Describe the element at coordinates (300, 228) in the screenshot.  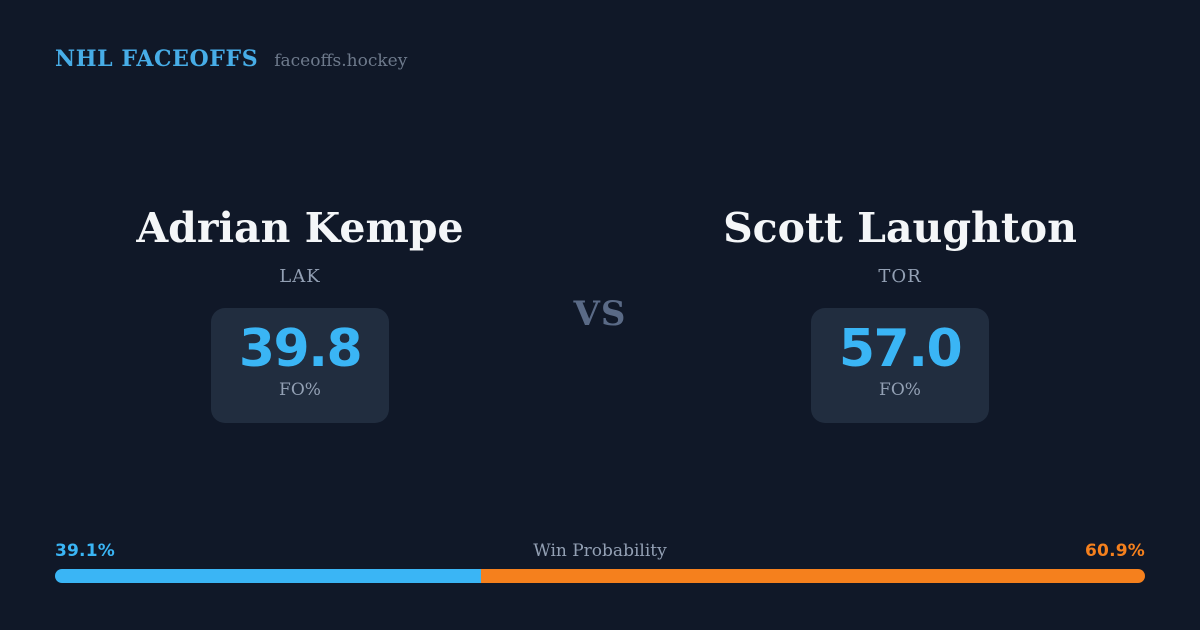
I see `player-name-left: Adrian Kempe` at that location.